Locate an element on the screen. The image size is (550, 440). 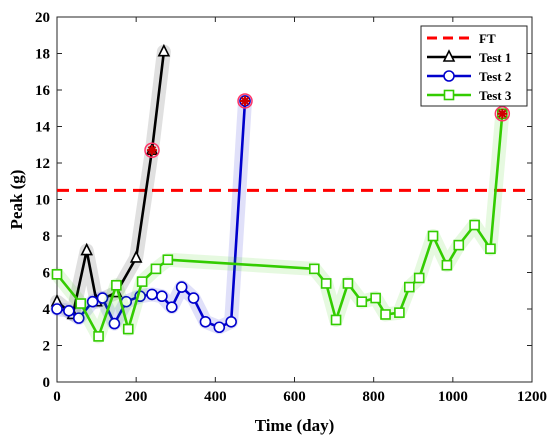
y-tick-label: 6 is located at coordinates (47, 274).